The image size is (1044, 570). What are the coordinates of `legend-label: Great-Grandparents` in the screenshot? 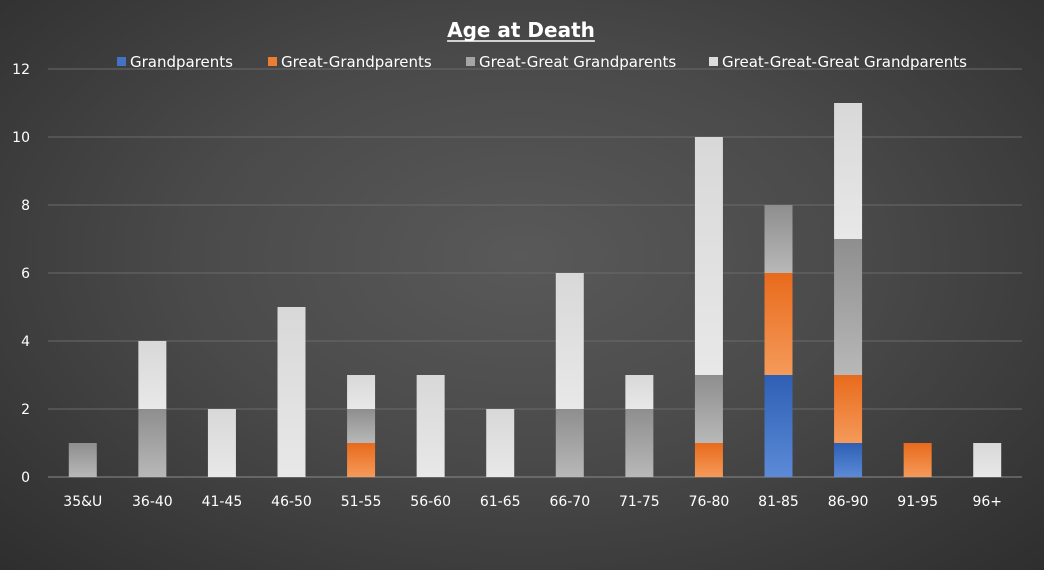 It's located at (356, 62).